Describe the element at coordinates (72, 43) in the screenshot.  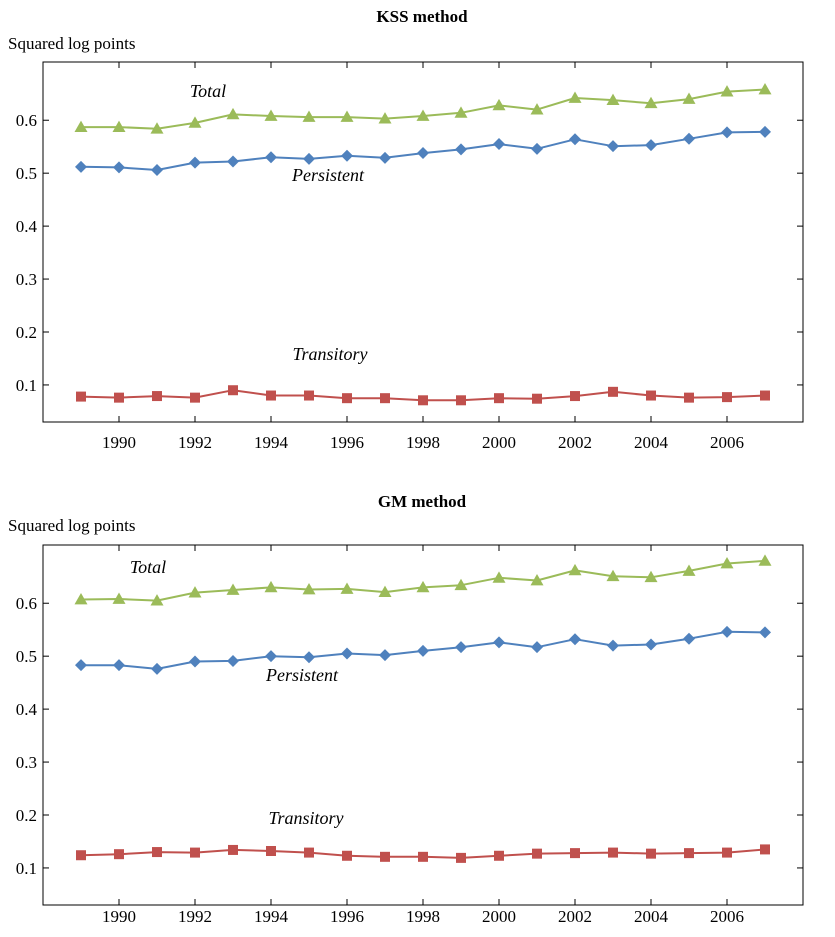
I see `y-axis-label: Squared log points` at that location.